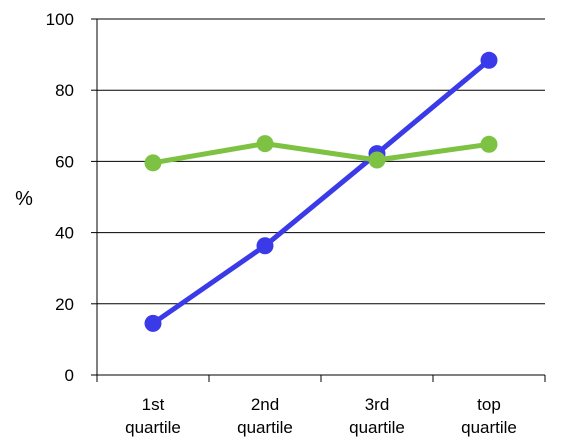 This screenshot has height=444, width=562. I want to click on y-tick-label: 40, so click(64, 233).